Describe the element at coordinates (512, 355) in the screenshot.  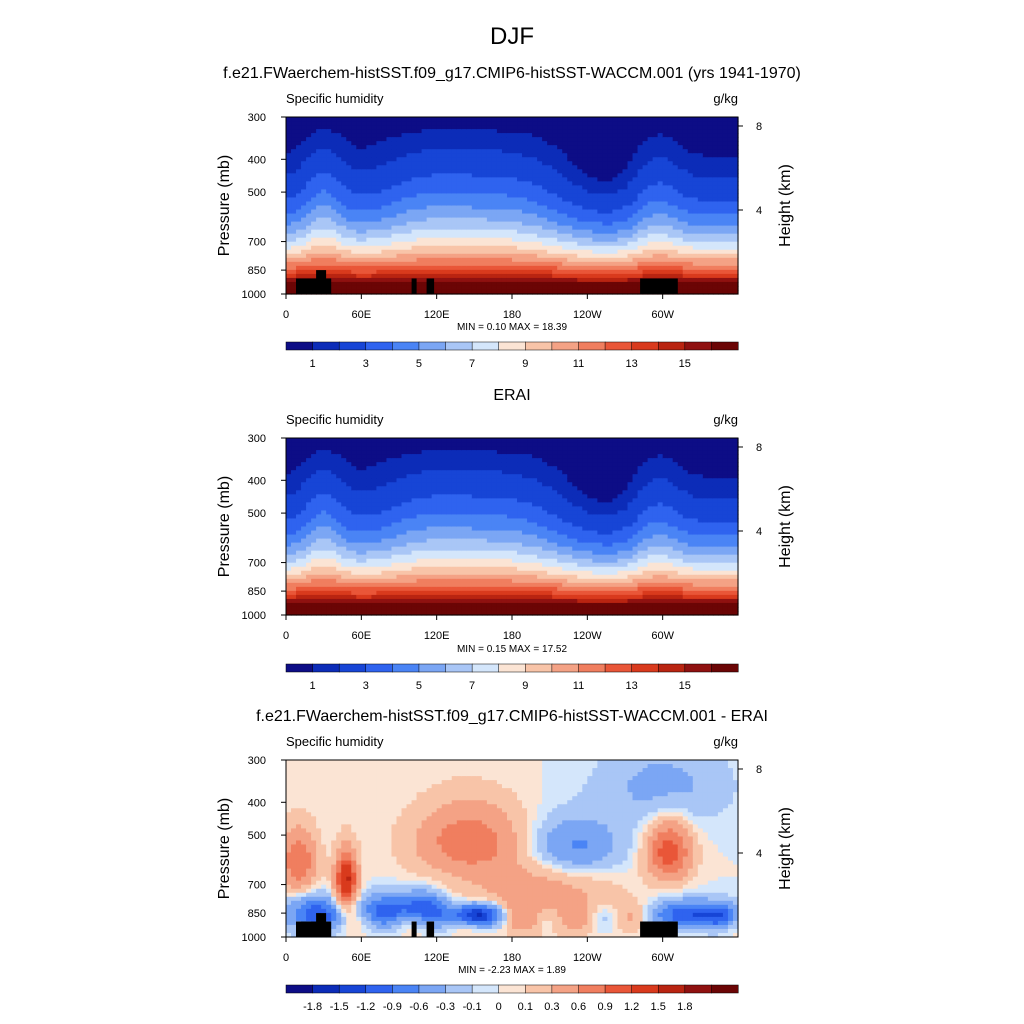
I see `colorbar: 1 3 5 7 9 11 13 15` at that location.